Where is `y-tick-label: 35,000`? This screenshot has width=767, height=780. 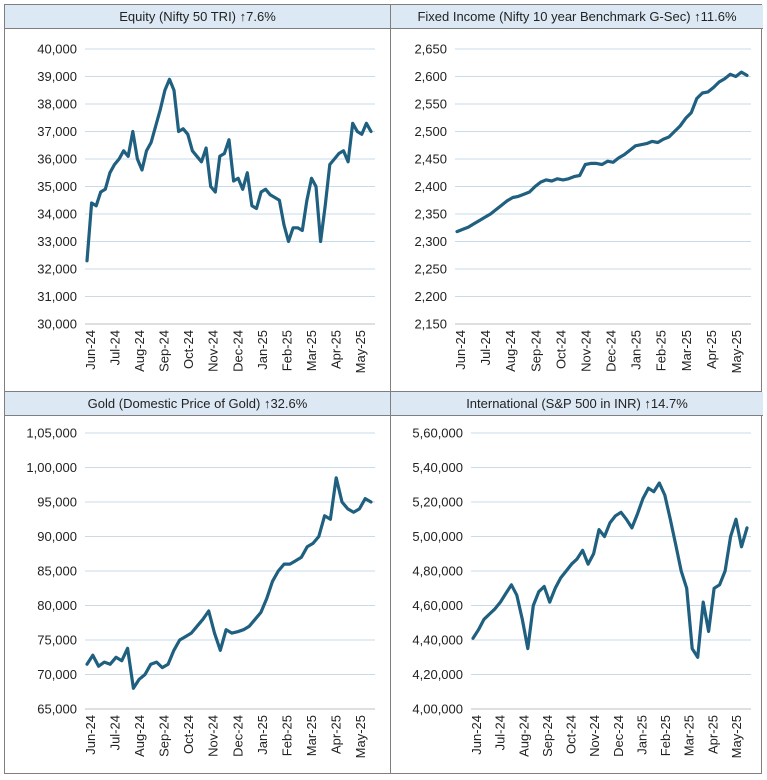 y-tick-label: 35,000 is located at coordinates (57, 186).